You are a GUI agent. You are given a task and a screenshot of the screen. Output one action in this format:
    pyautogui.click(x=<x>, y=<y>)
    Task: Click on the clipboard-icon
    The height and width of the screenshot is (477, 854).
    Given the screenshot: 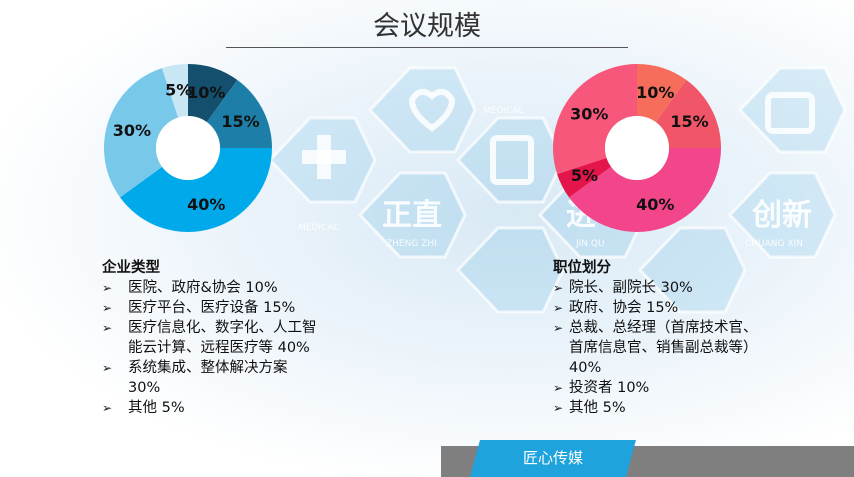 What is the action you would take?
    pyautogui.click(x=512, y=160)
    